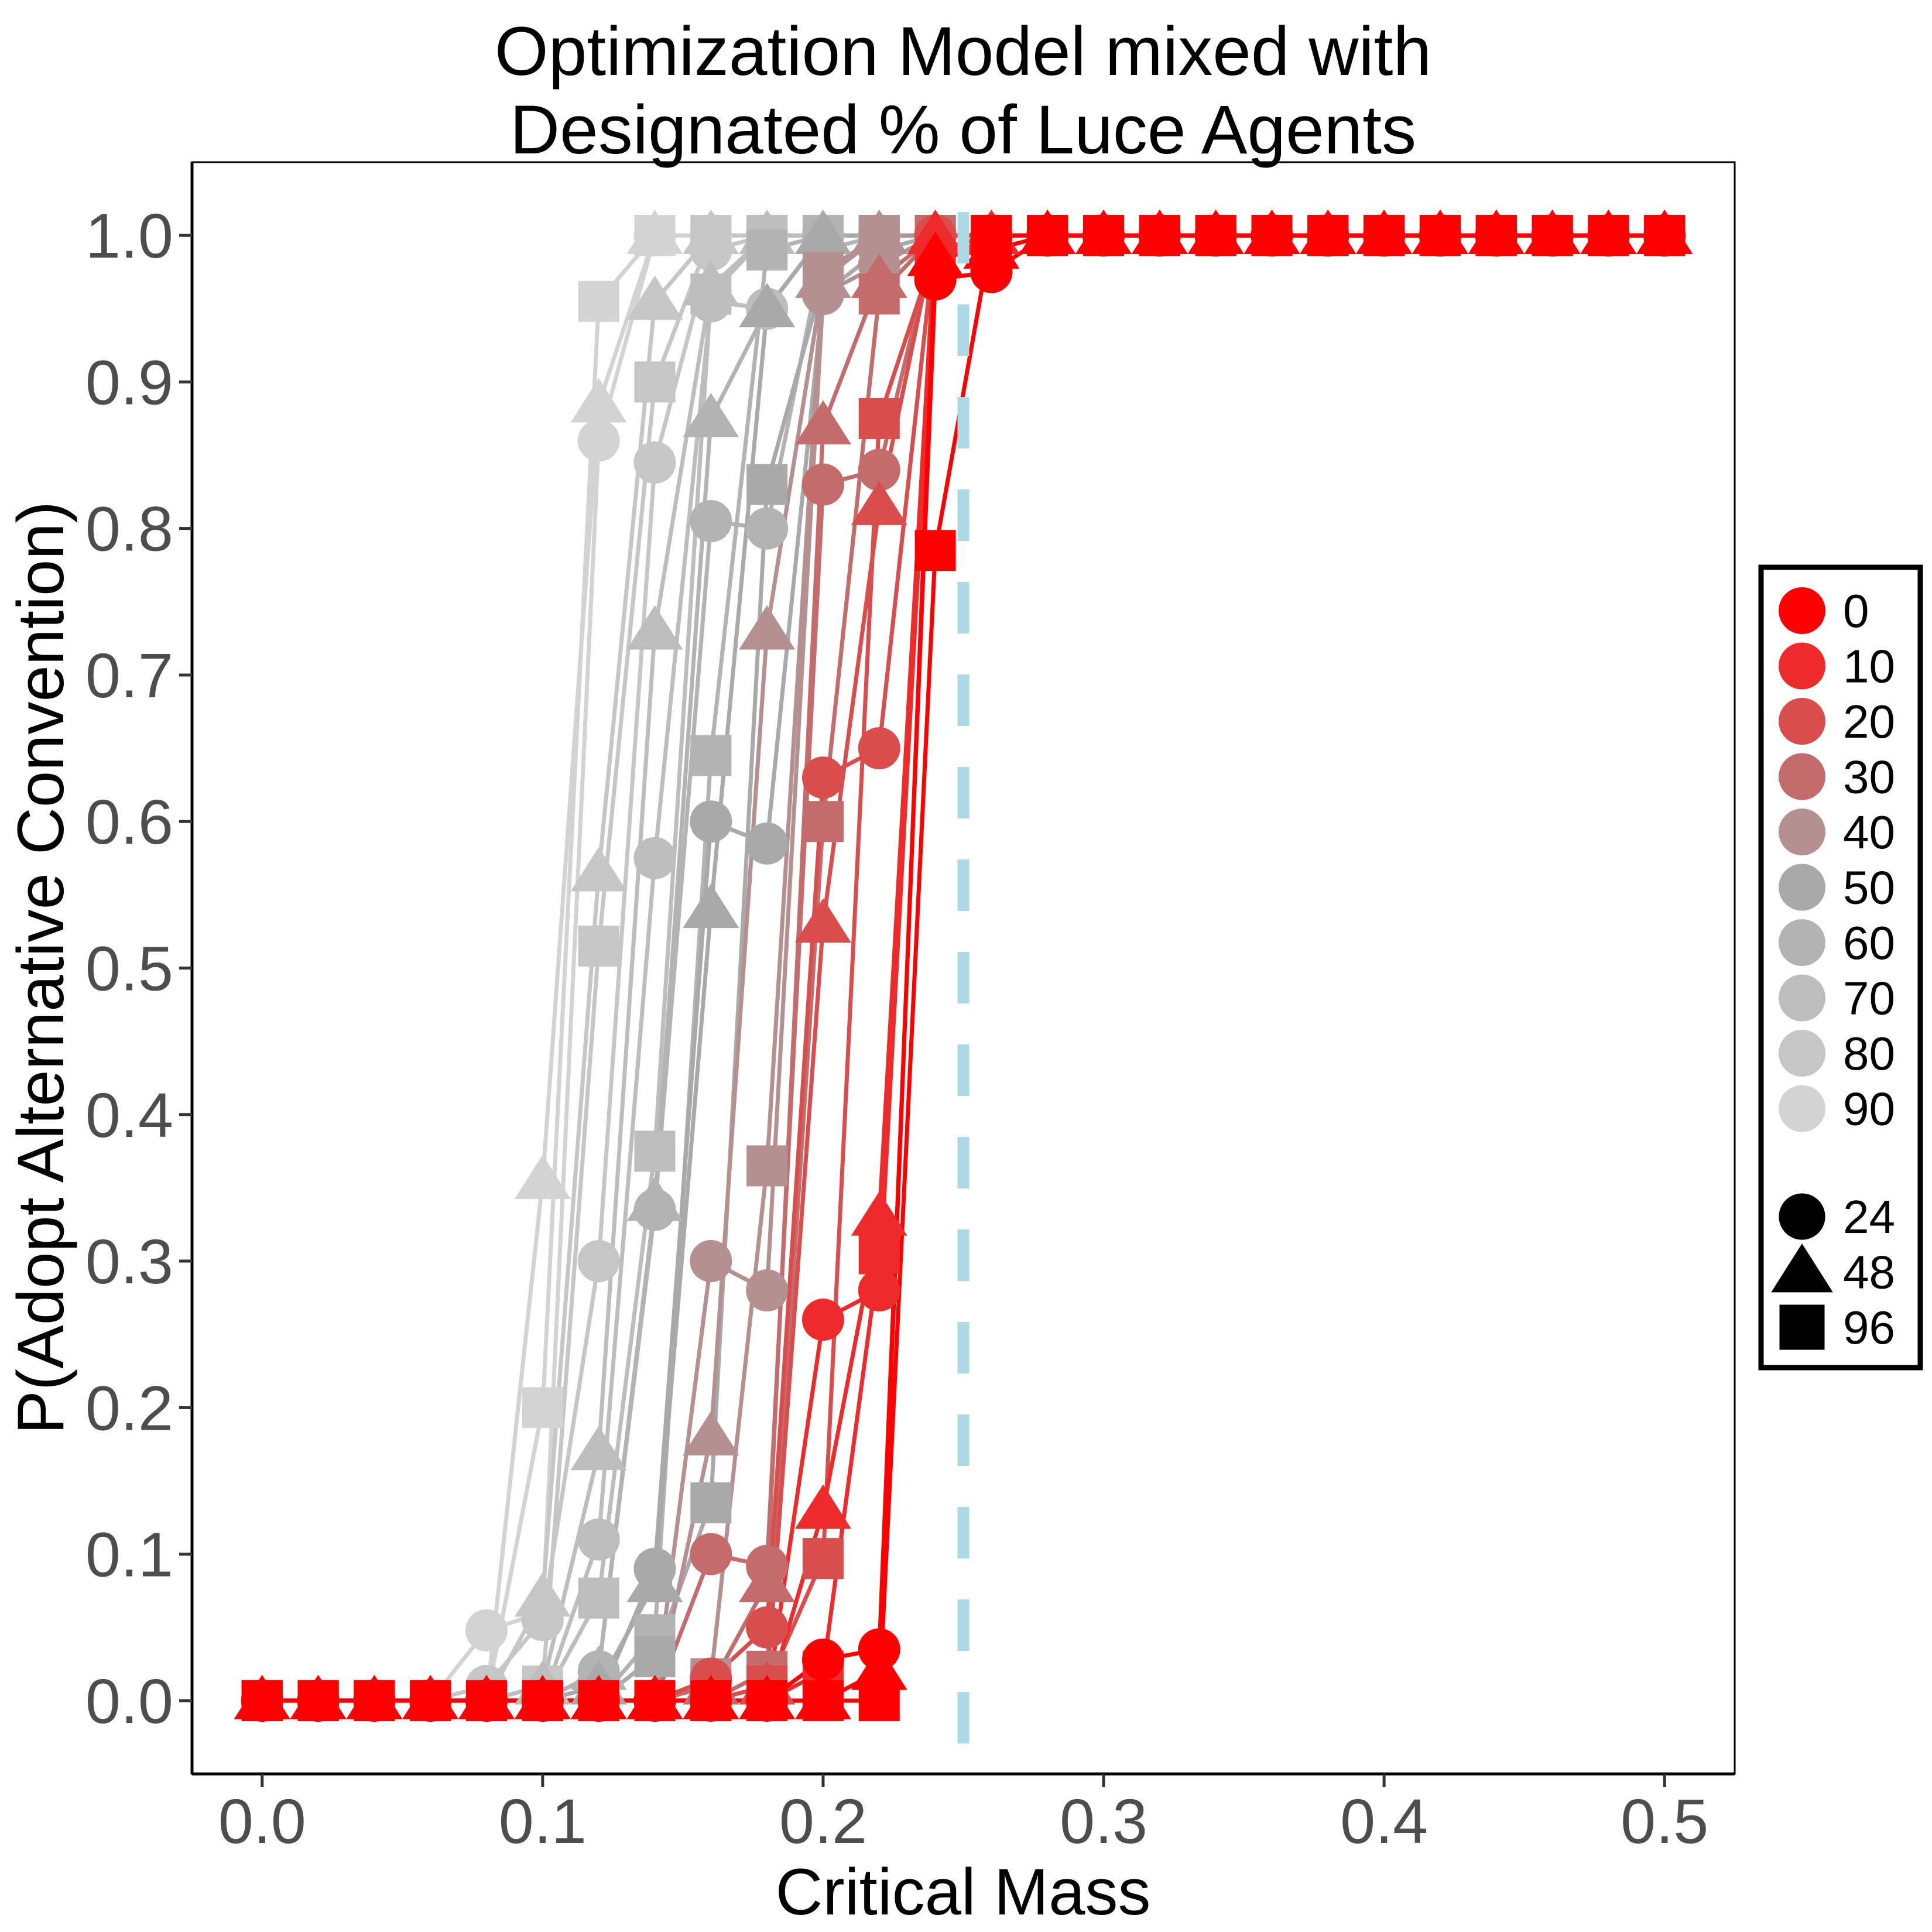  Describe the element at coordinates (1869, 1109) in the screenshot. I see `legend-color-label: 90` at that location.